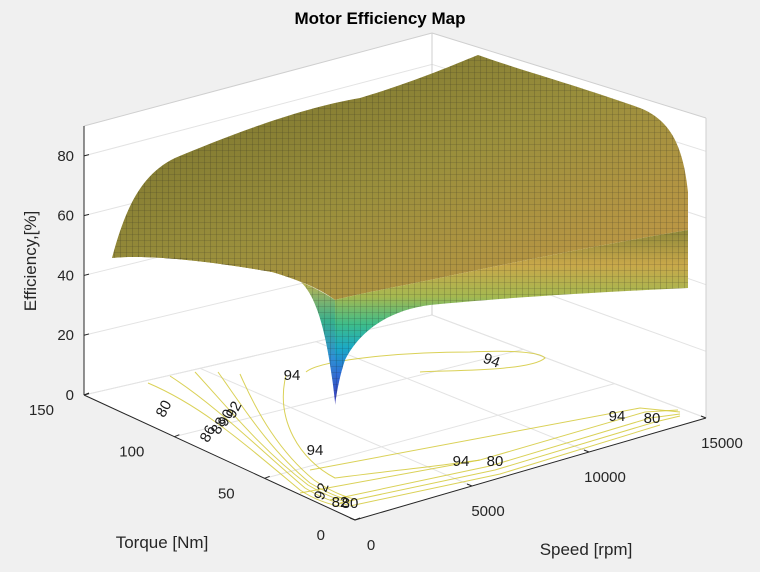  Describe the element at coordinates (65, 275) in the screenshot. I see `z-tick-label: 40` at that location.